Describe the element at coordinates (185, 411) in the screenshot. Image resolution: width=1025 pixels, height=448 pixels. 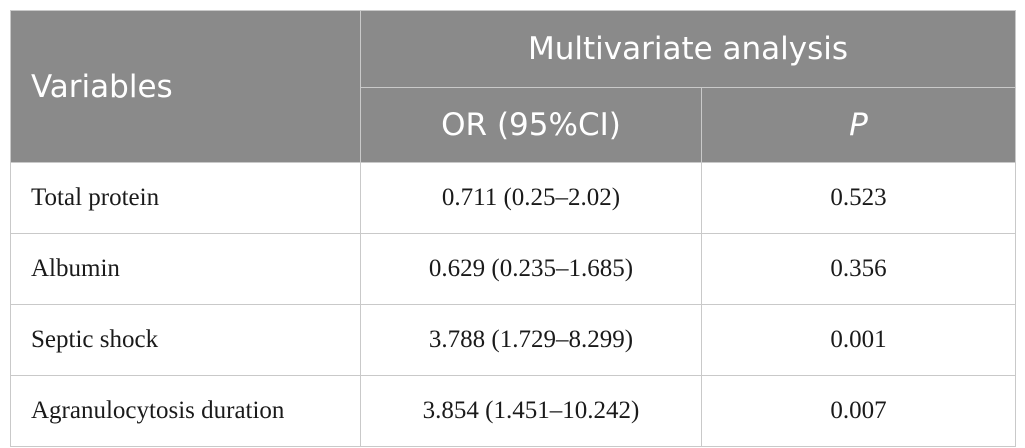
I see `row-variable: Agranulocytosis duration` at that location.